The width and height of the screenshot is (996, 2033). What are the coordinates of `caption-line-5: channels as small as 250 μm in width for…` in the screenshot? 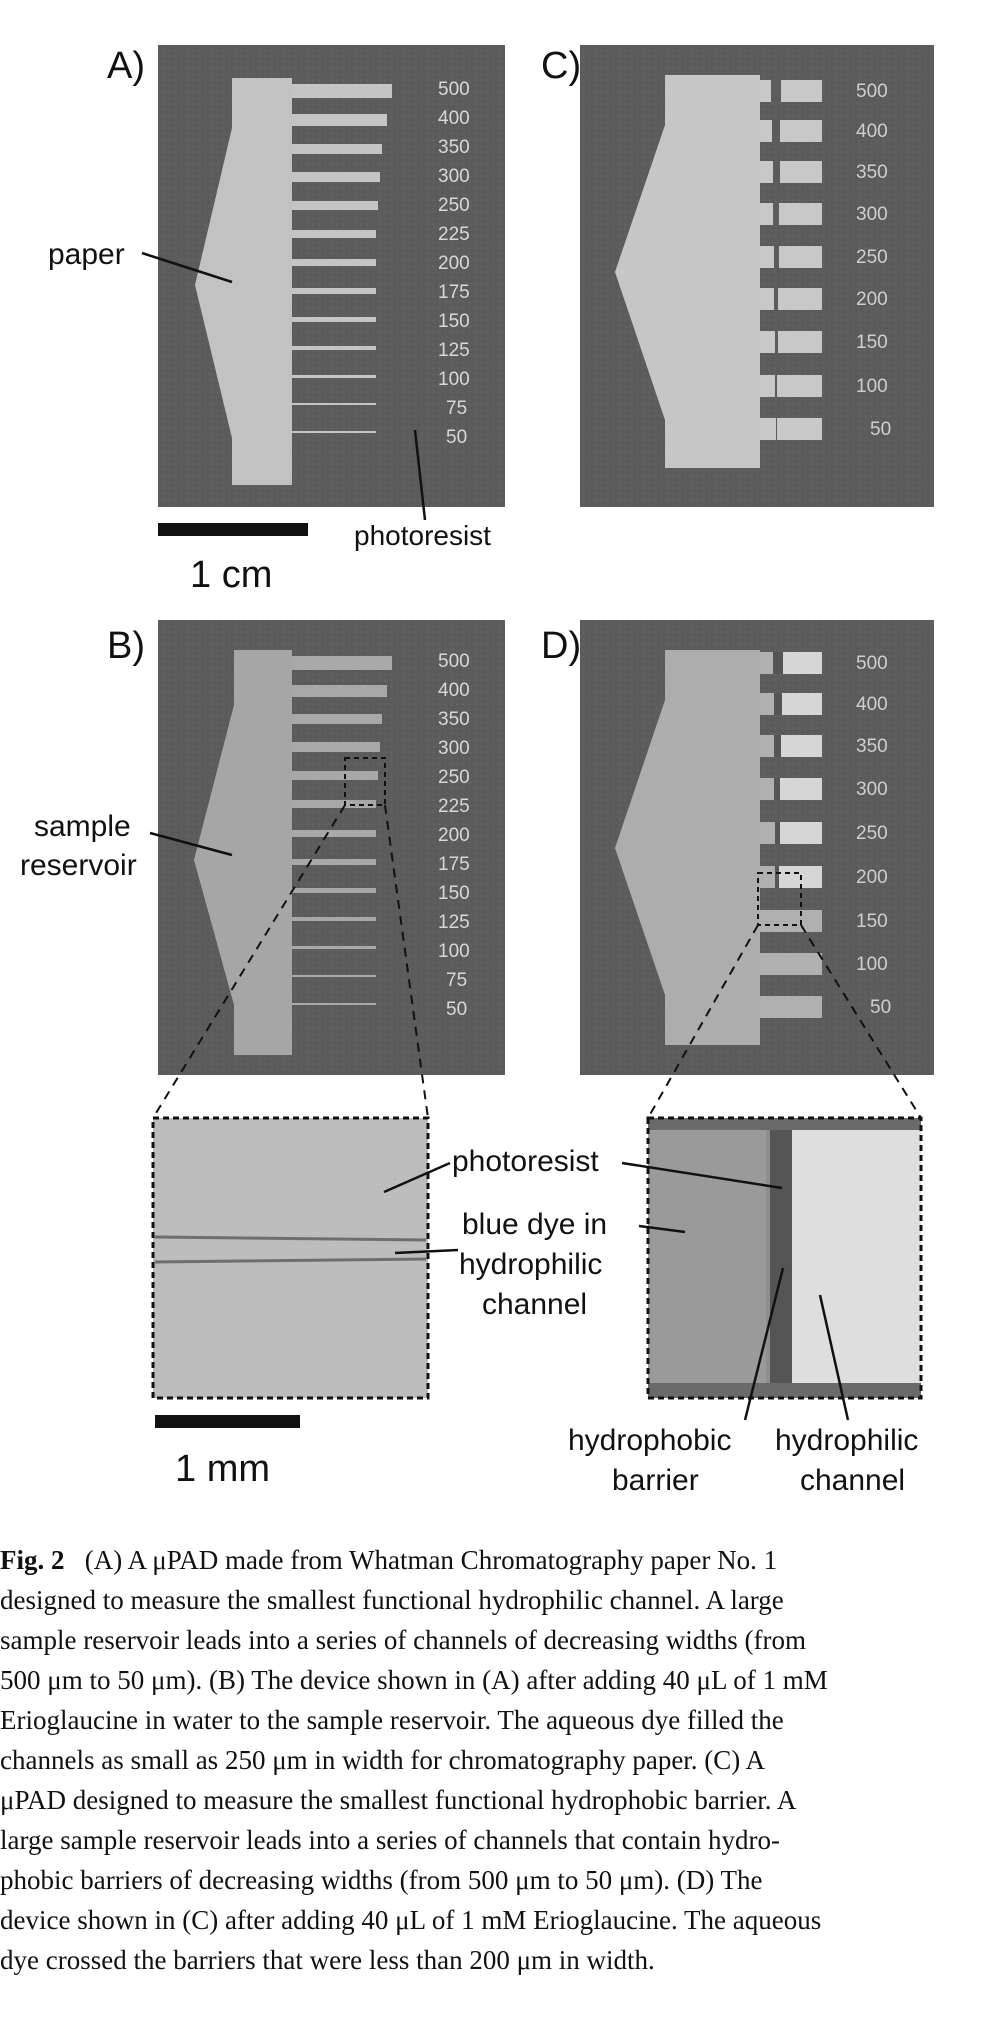 It's located at (383, 1760).